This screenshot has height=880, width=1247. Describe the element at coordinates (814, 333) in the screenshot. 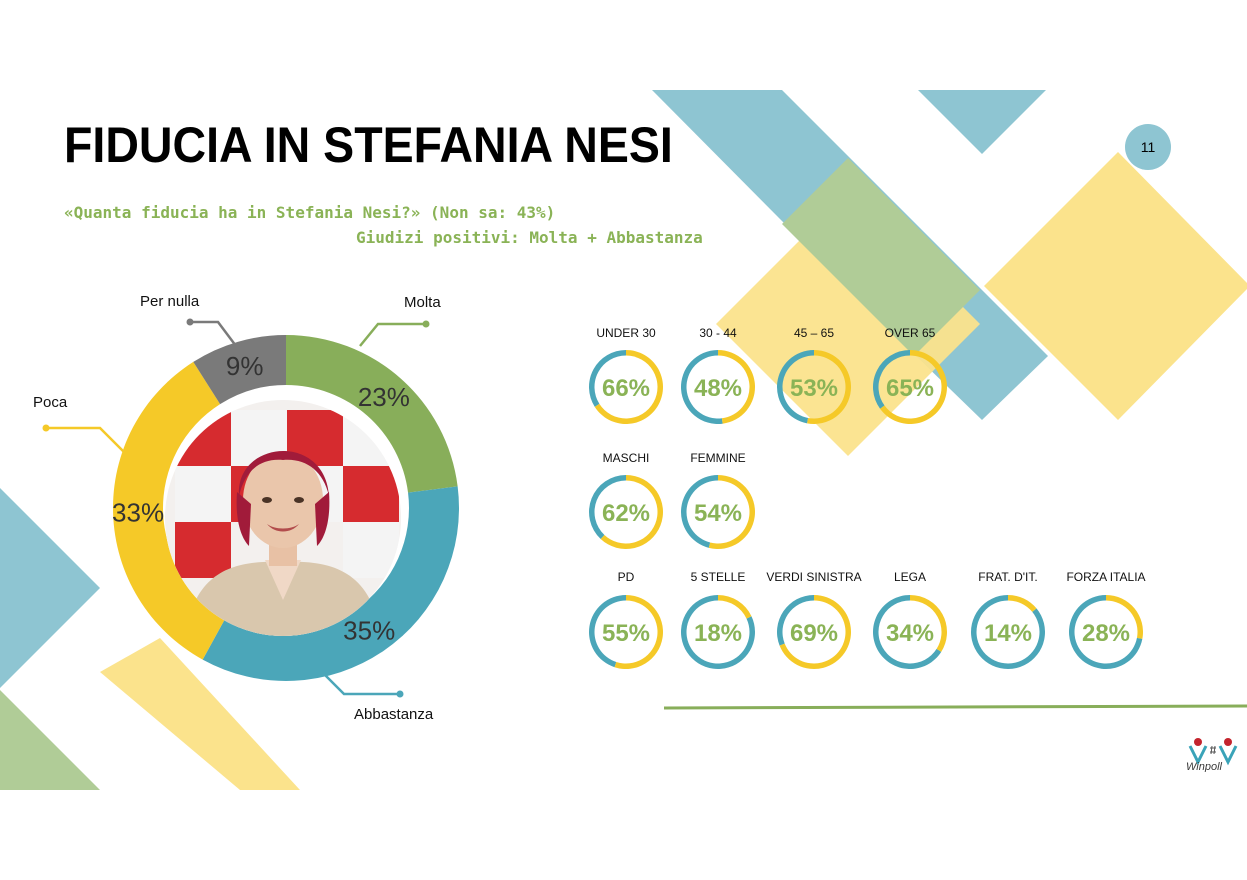

I see `segment-label-45-65: 45 – 65` at that location.